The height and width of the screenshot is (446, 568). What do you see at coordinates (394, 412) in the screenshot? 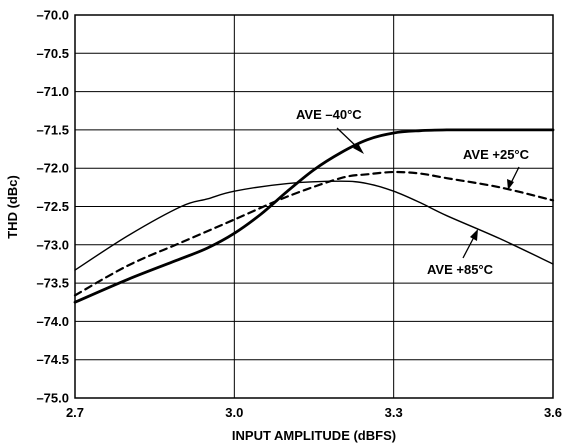
I see `x-tick-label: 3.3` at bounding box center [394, 412].